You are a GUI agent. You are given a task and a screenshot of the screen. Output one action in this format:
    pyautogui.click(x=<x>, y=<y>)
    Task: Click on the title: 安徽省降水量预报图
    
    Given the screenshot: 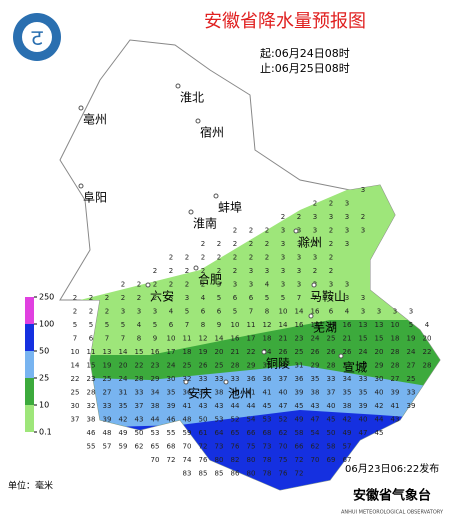 What is the action you would take?
    pyautogui.click(x=285, y=21)
    